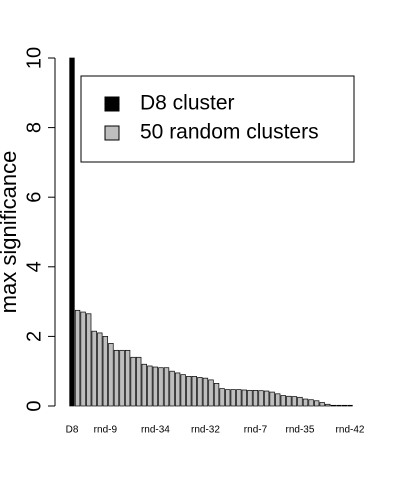 The width and height of the screenshot is (400, 480). What do you see at coordinates (229, 132) in the screenshot?
I see `legend-label: 50 random clusters` at bounding box center [229, 132].